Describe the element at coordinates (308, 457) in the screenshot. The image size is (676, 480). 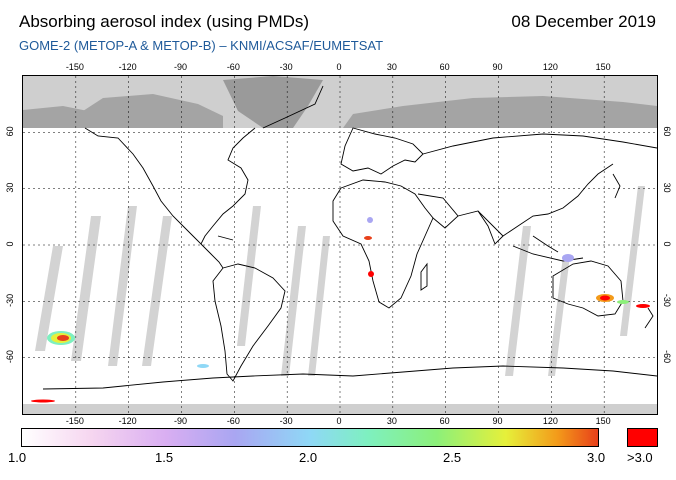
I see `colorbar-tick-label: 2.0` at that location.